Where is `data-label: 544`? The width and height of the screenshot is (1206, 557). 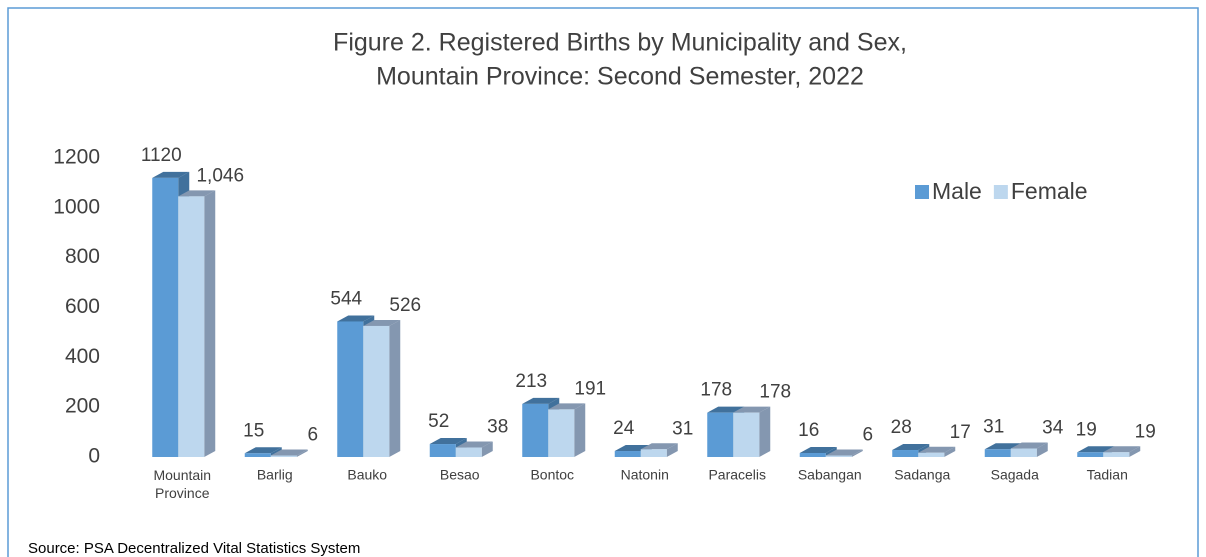 data-label: 544 is located at coordinates (346, 298).